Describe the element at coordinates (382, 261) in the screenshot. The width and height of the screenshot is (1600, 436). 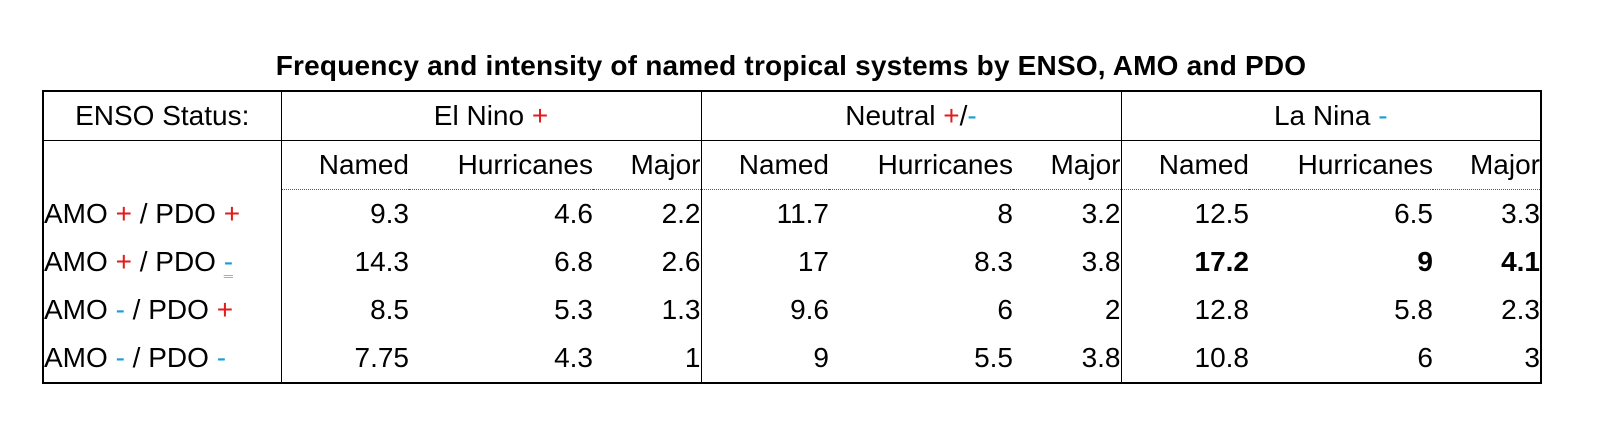
I see `cell-value: 14.3` at that location.